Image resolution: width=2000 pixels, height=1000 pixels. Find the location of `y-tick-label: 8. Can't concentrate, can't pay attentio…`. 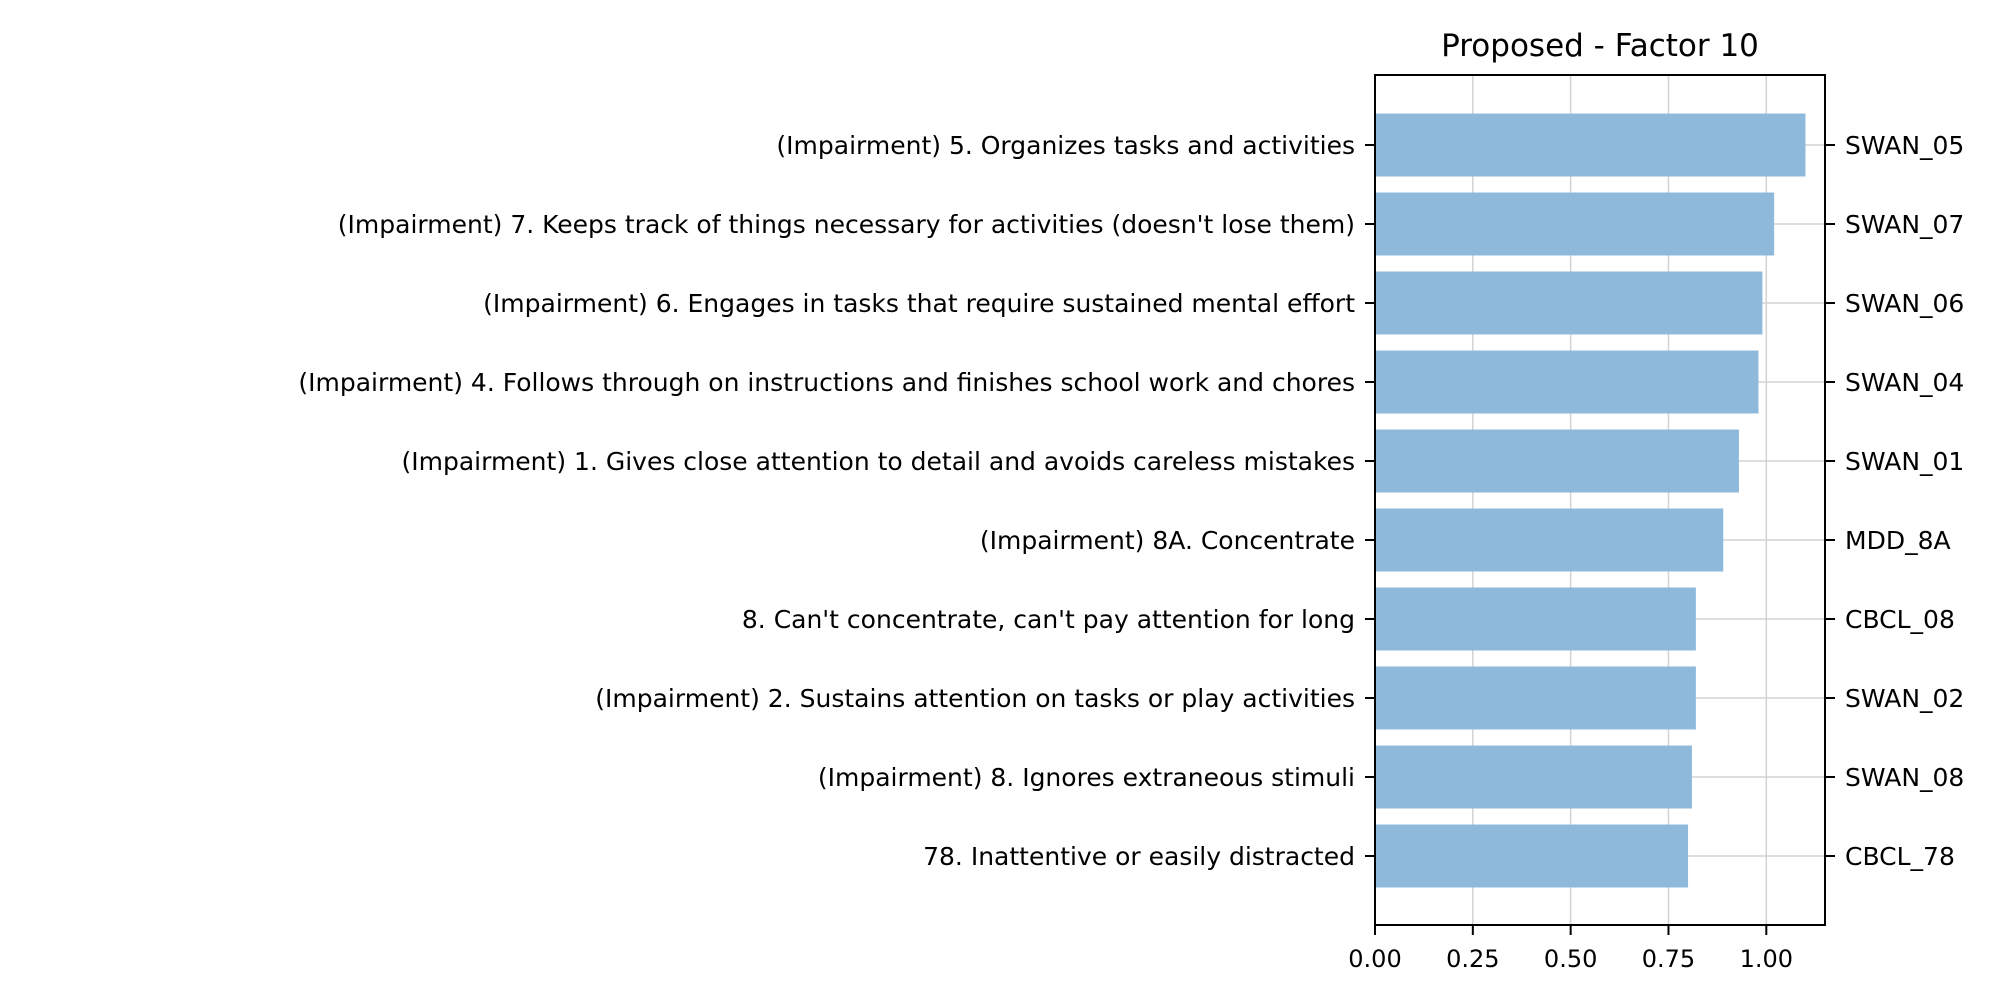

y-tick-label: 8. Can't concentrate, can't pay attentio… is located at coordinates (1048, 619).